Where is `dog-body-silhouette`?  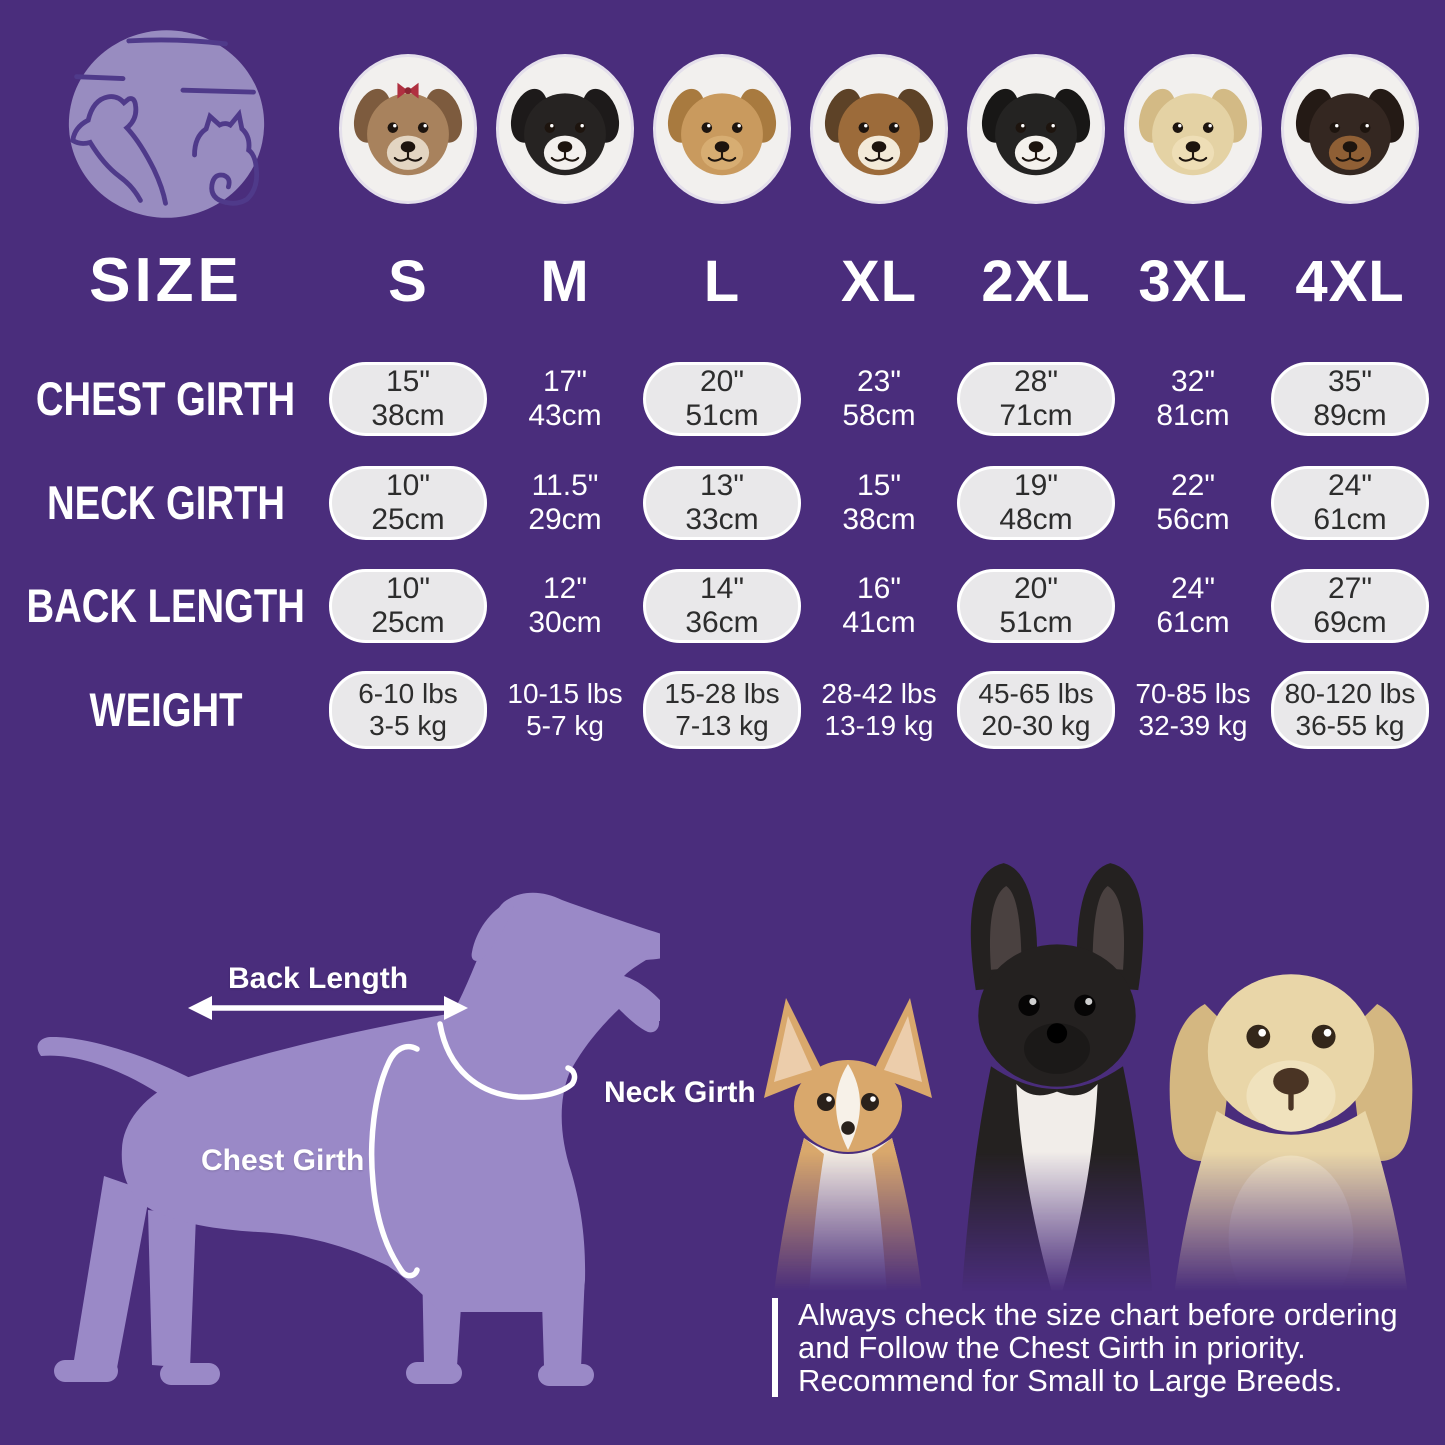 dog-body-silhouette is located at coordinates (390, 1102).